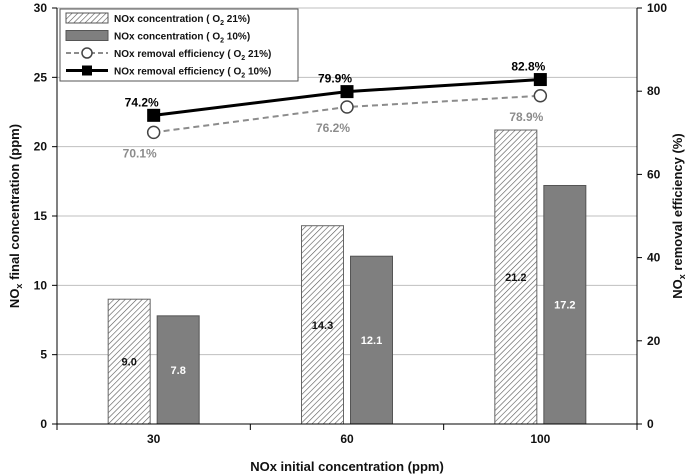 This screenshot has height=476, width=693. Describe the element at coordinates (41, 147) in the screenshot. I see `y-tick-label-left: 20` at that location.